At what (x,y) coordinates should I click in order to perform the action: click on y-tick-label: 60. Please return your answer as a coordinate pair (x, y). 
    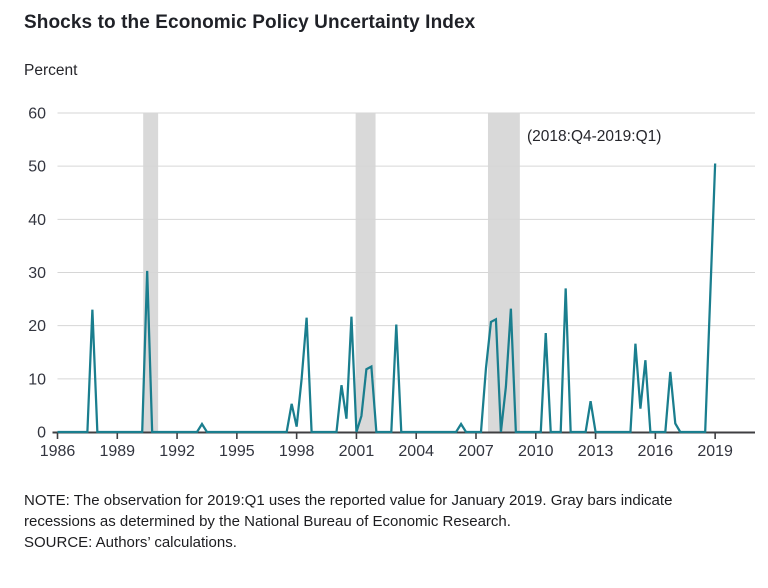
    Looking at the image, I should click on (37, 114).